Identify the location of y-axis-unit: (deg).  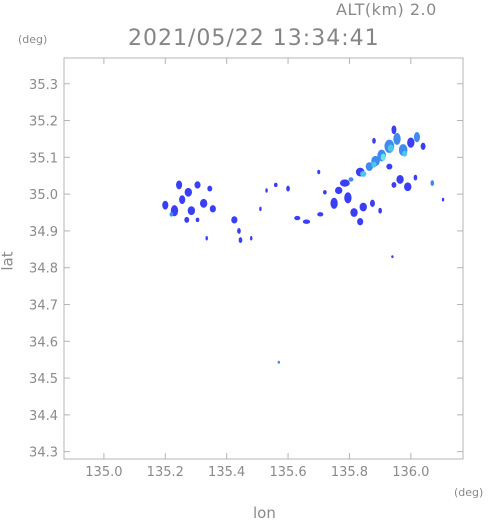
(33, 39).